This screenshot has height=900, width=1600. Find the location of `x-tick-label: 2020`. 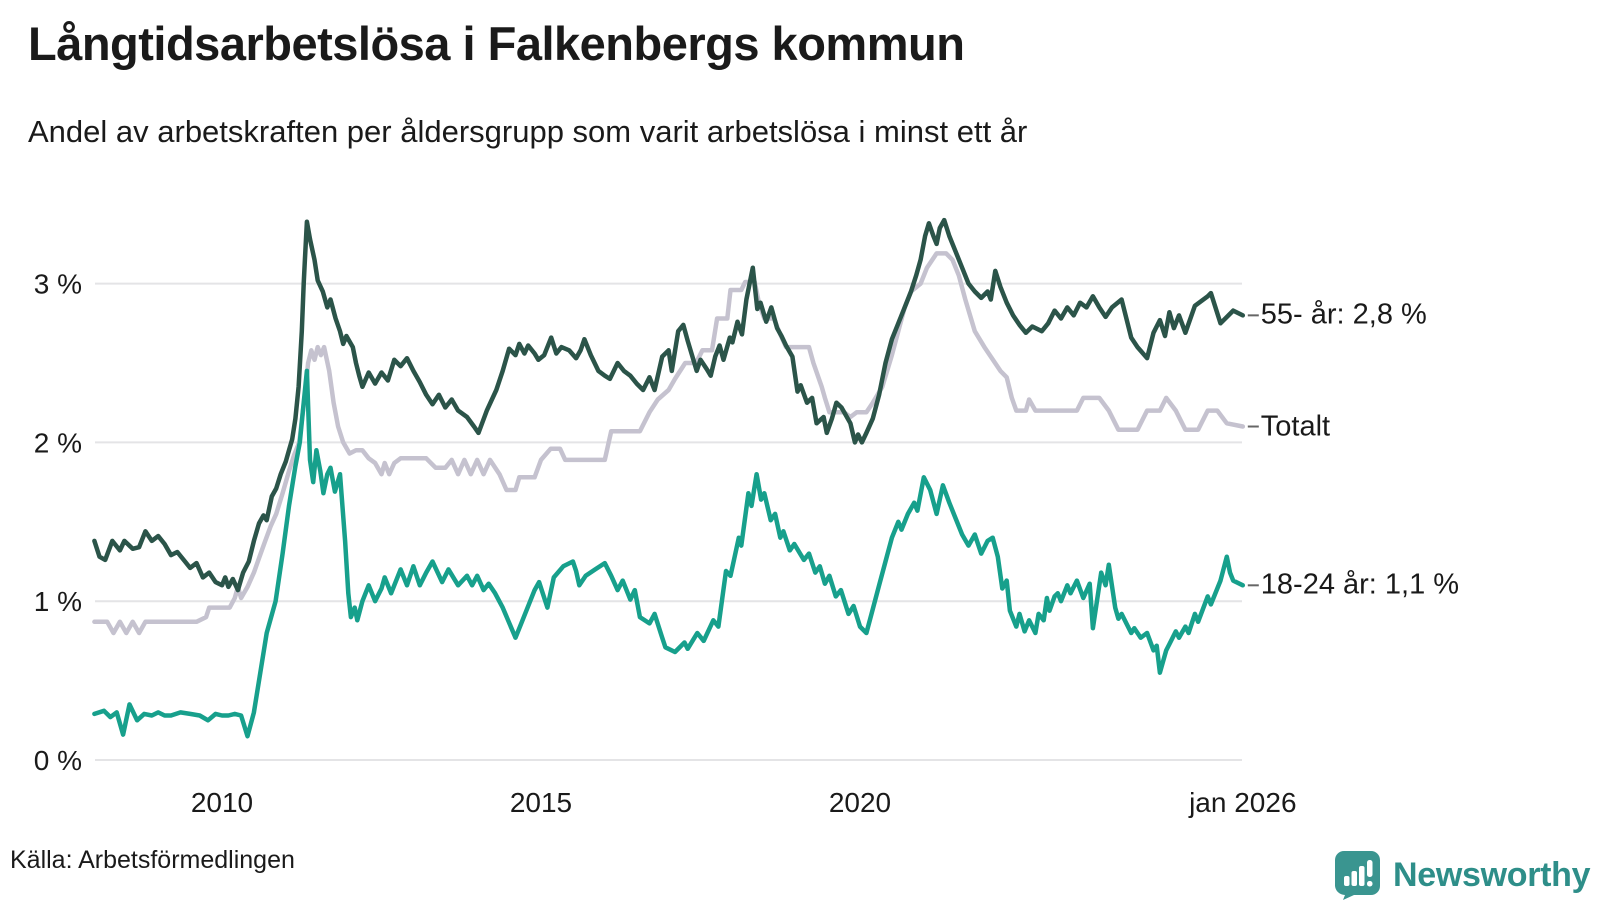

x-tick-label: 2020 is located at coordinates (860, 802).